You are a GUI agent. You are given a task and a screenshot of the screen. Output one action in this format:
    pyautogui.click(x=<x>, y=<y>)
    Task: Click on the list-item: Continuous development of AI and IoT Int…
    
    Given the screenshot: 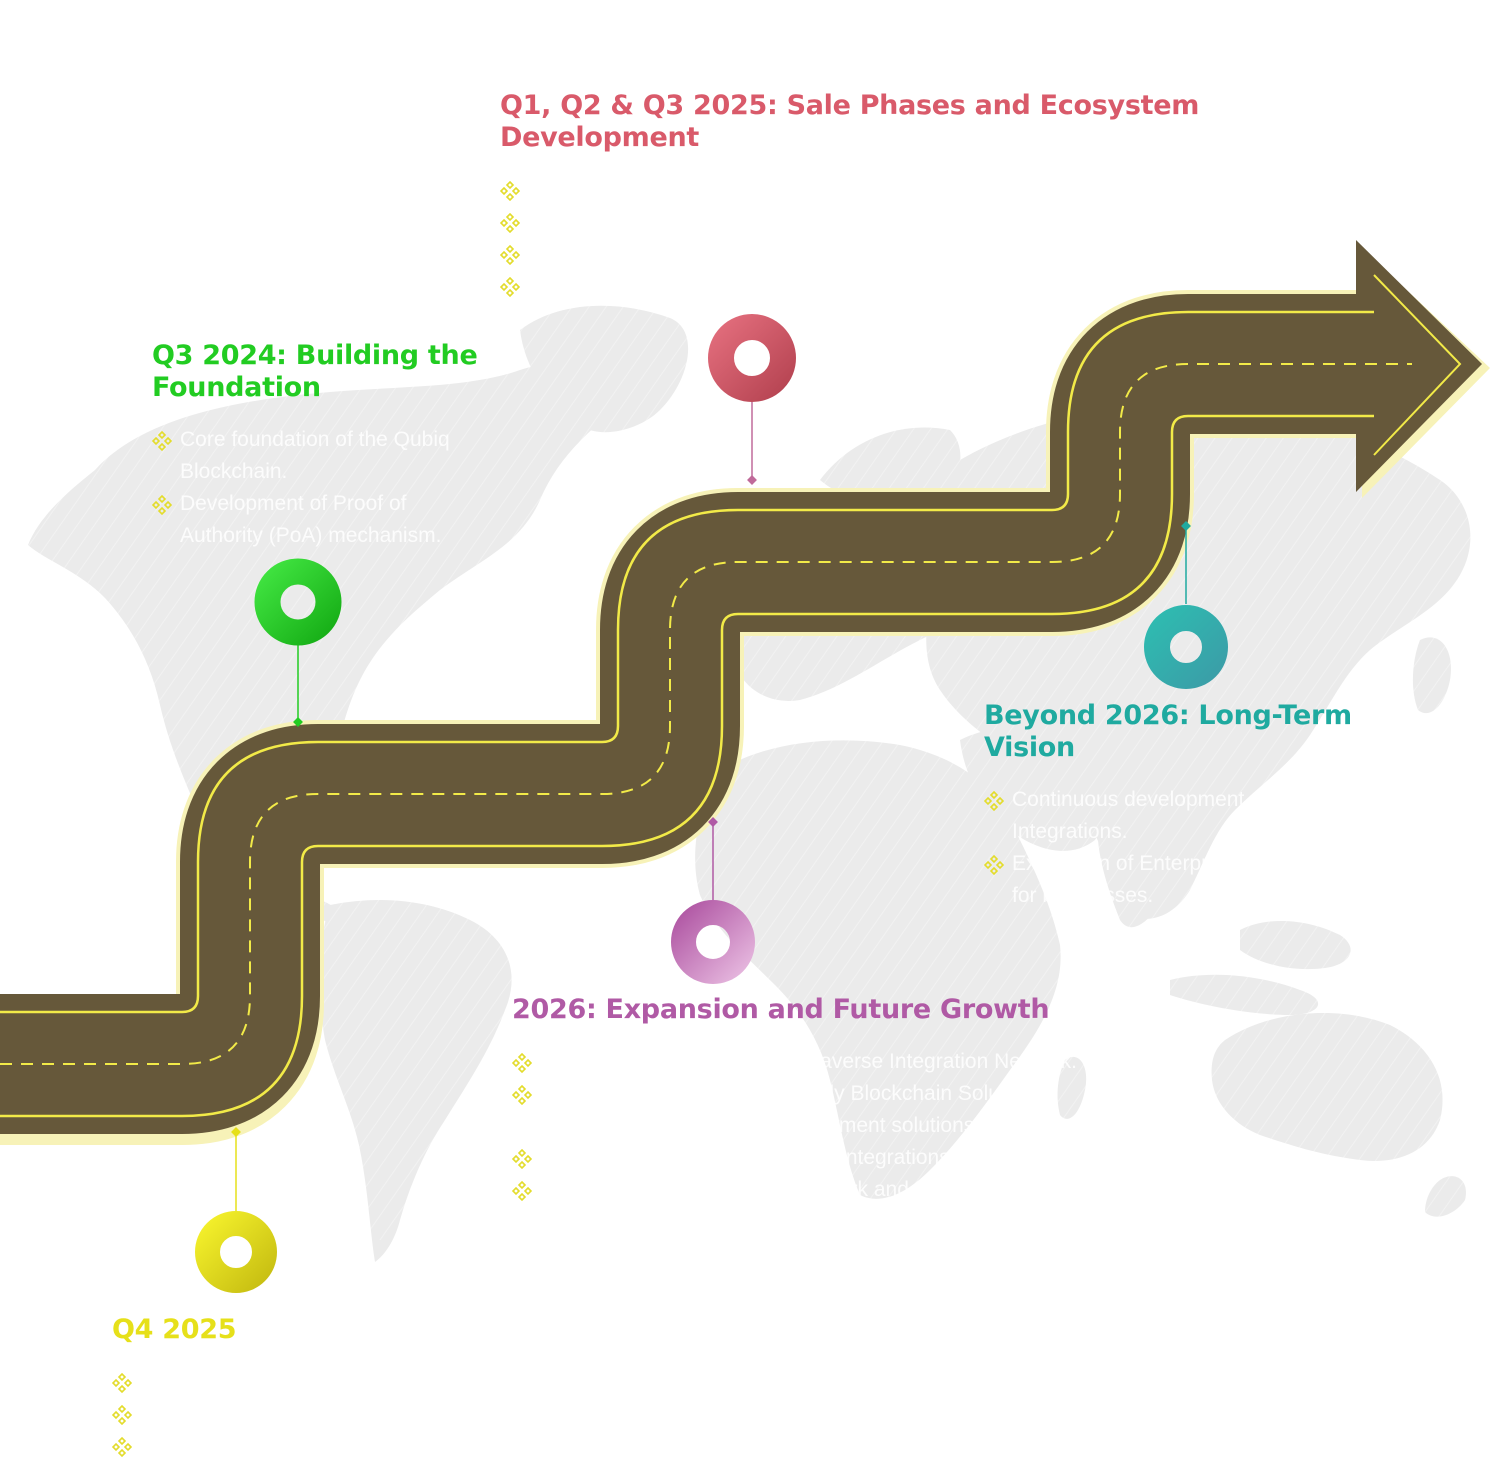 What is the action you would take?
    pyautogui.click(x=1183, y=816)
    